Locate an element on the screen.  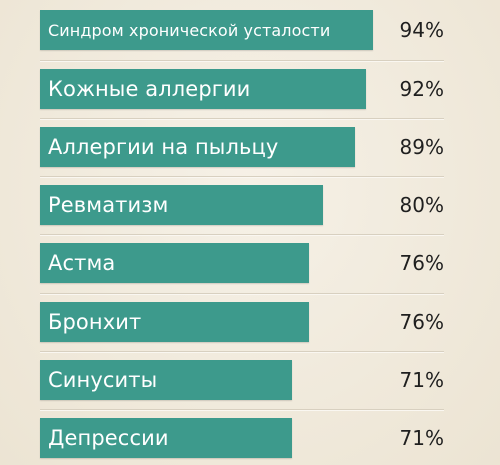
value-label: 89% is located at coordinates (421, 147).